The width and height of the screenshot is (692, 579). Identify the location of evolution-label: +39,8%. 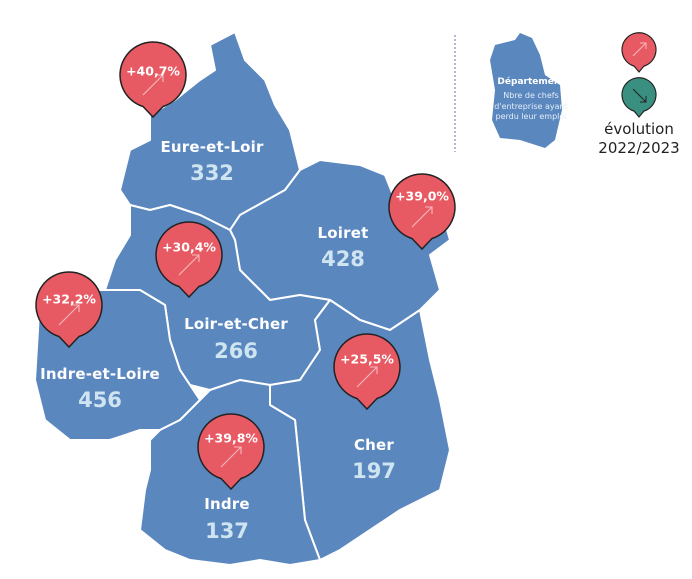
(231, 438).